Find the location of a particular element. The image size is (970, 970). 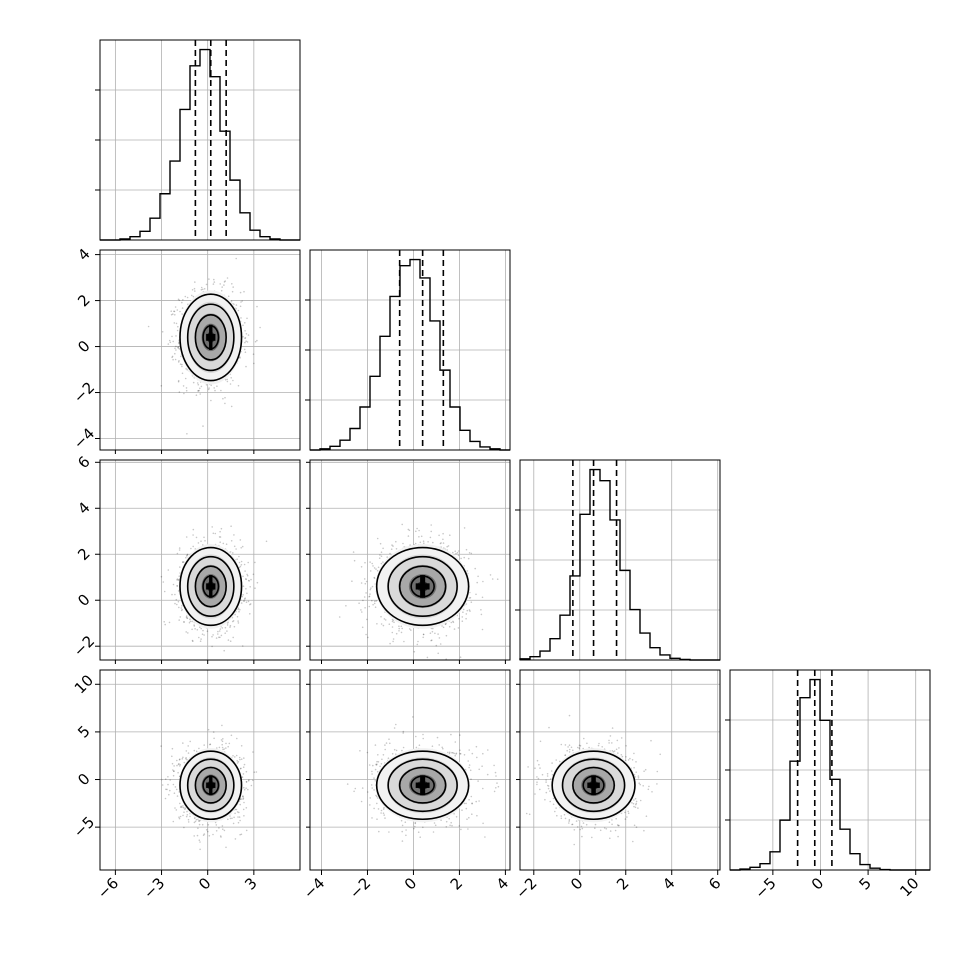

x-tick-label: 0 is located at coordinates (576, 883).